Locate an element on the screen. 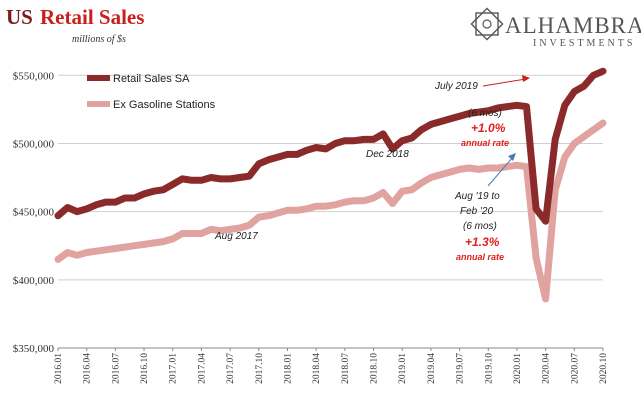 The image size is (641, 414). x-tick-label: 2017.07 is located at coordinates (231, 368).